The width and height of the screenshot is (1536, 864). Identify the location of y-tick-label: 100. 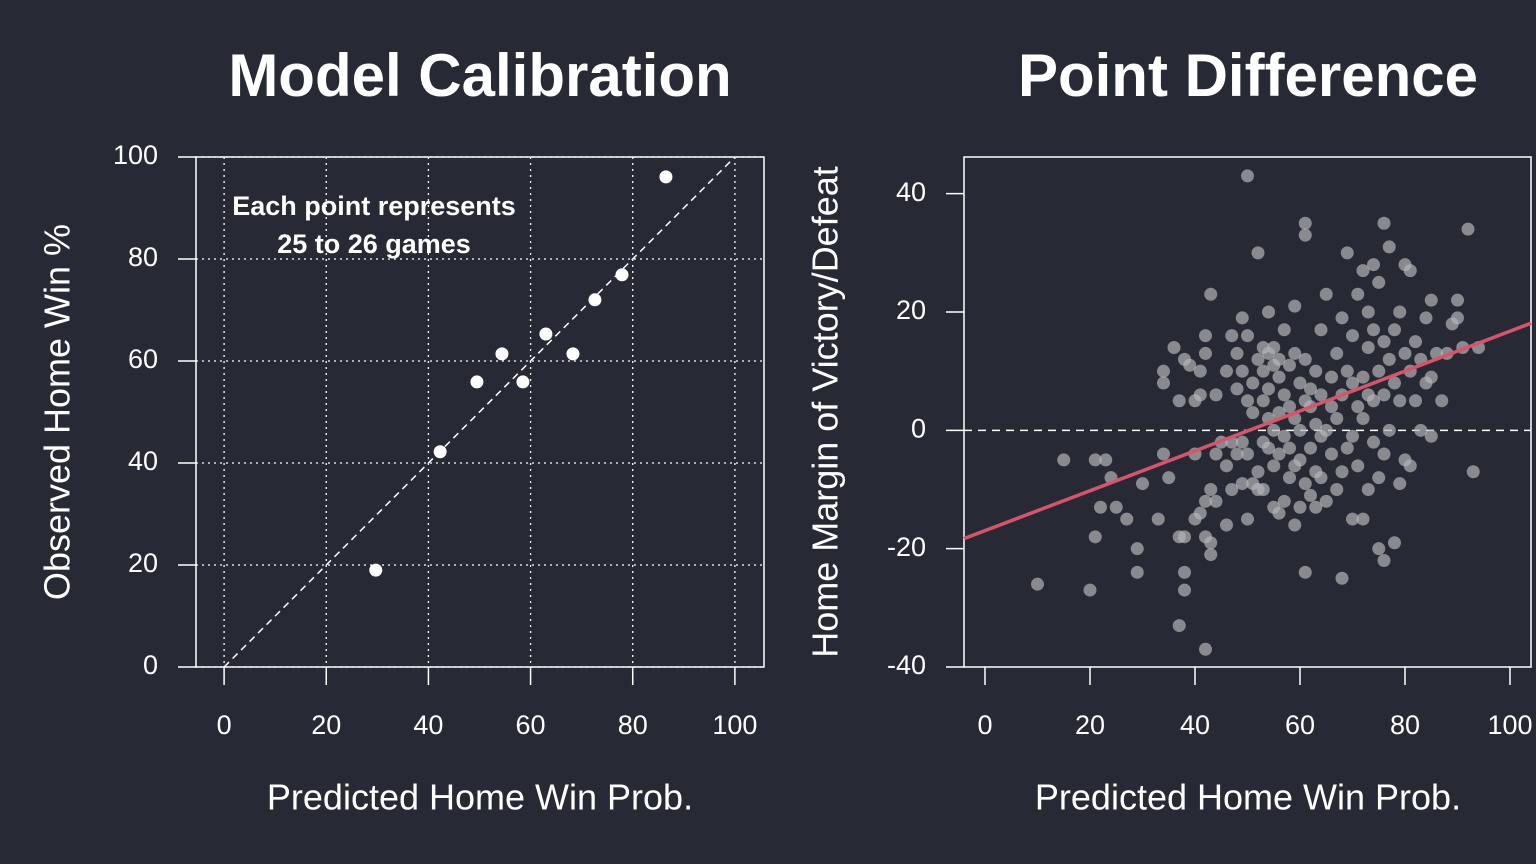
(135, 155).